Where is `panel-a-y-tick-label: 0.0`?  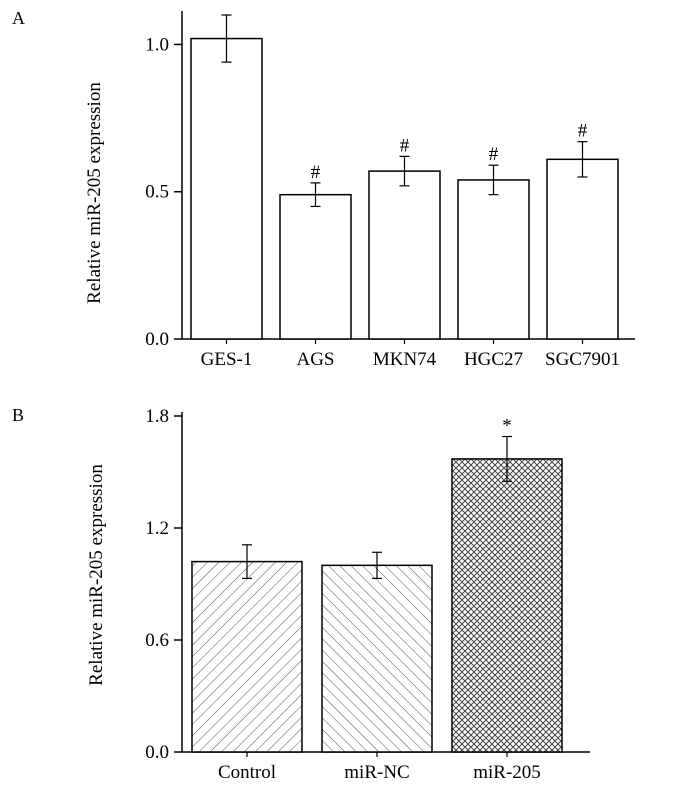
panel-a-y-tick-label: 0.0 is located at coordinates (157, 339).